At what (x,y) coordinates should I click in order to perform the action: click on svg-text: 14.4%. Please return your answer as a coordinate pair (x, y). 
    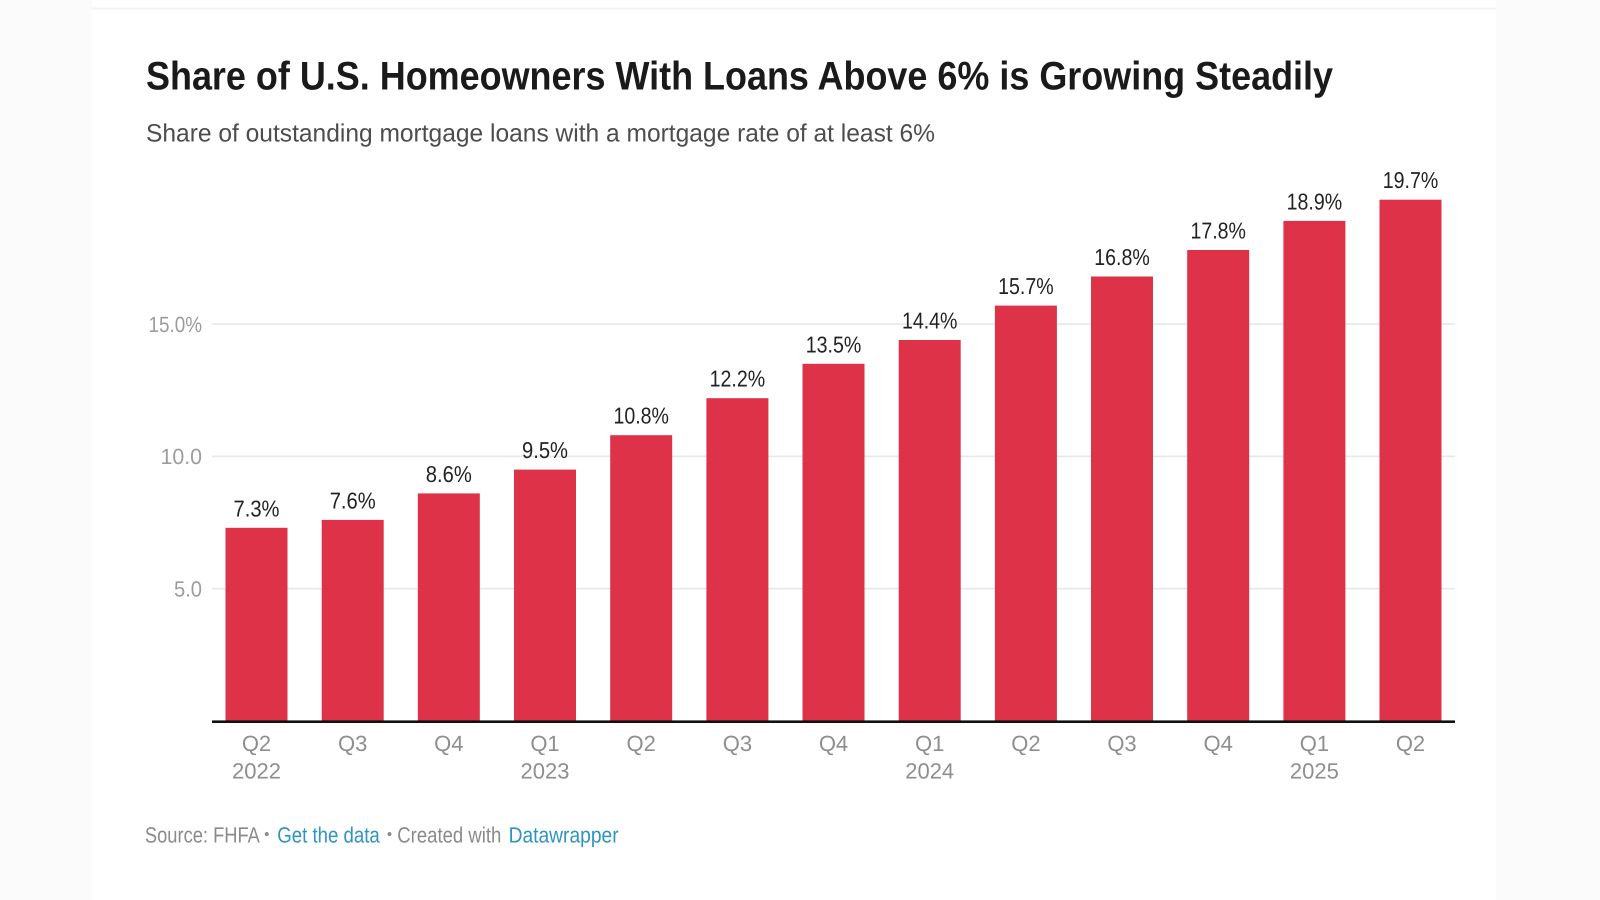
    Looking at the image, I should click on (930, 321).